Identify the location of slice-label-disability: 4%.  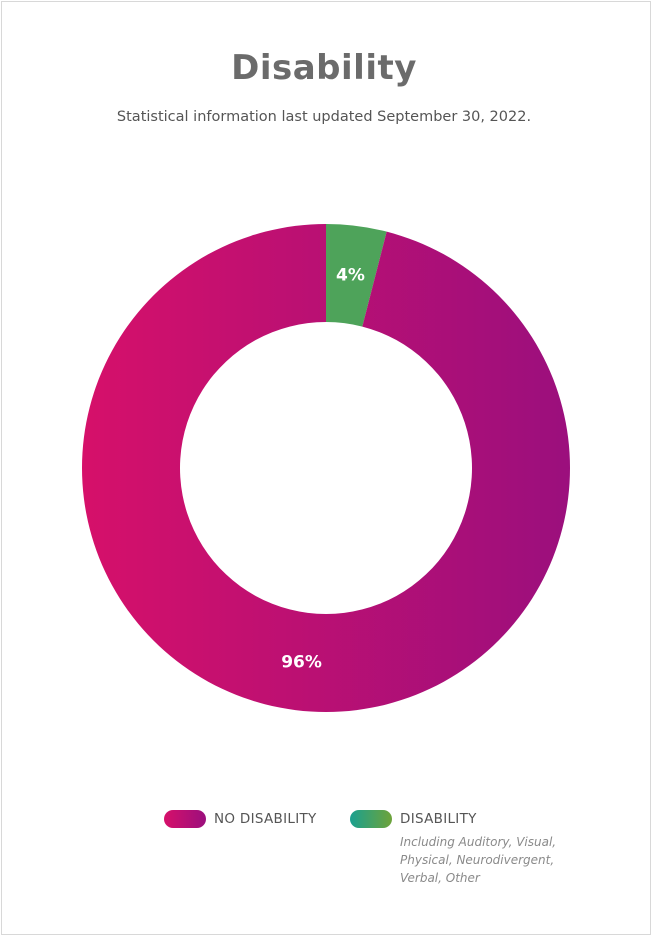
(350, 276).